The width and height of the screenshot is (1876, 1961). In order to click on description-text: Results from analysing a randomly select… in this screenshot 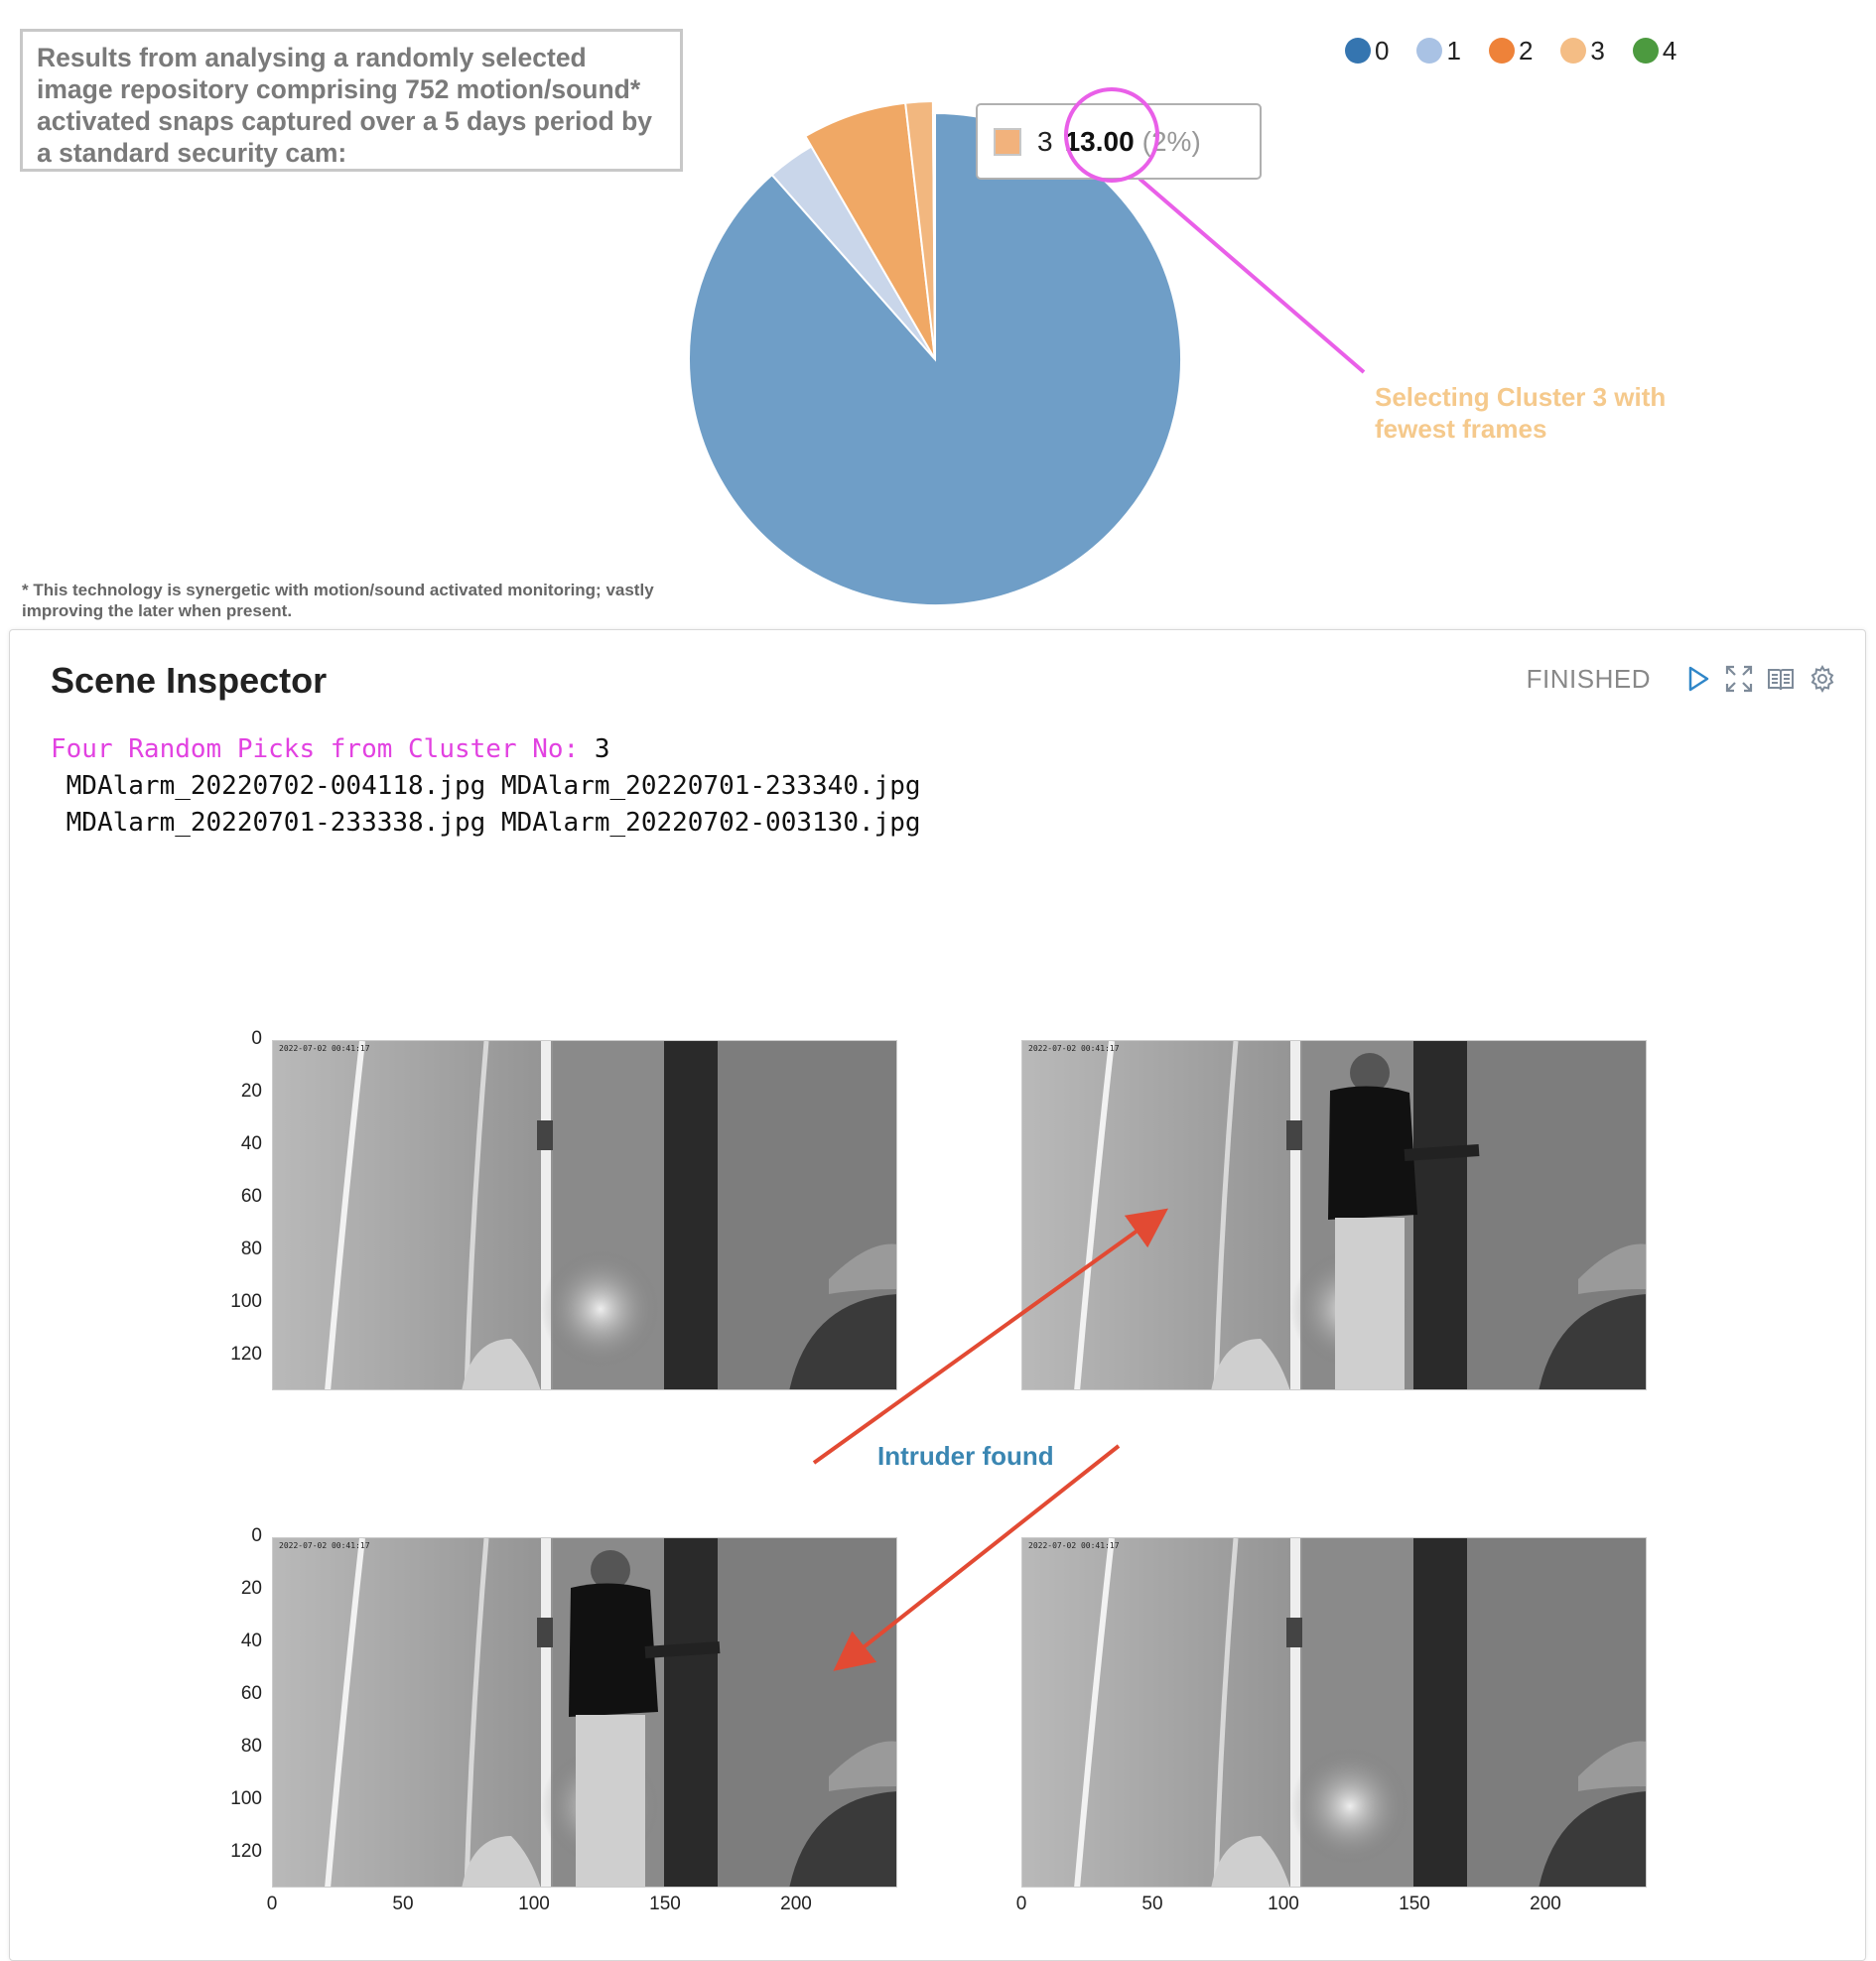, I will do `click(345, 106)`.